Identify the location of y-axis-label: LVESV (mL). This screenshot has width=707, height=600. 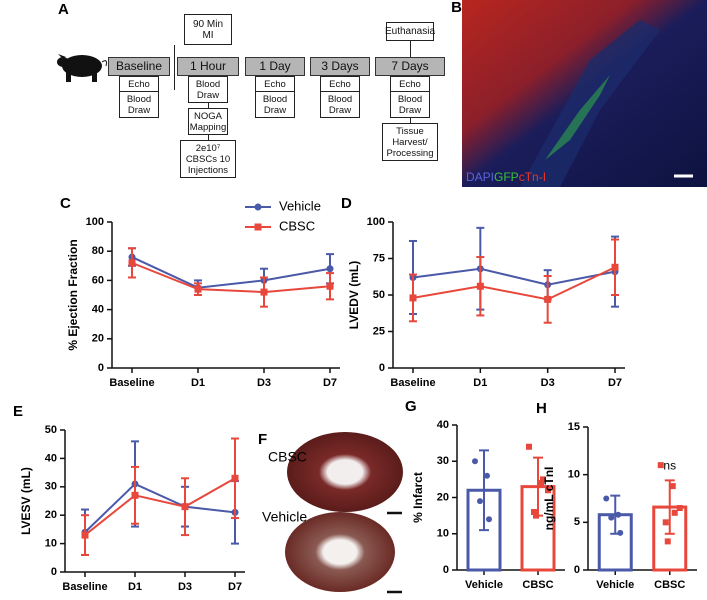
(26, 501).